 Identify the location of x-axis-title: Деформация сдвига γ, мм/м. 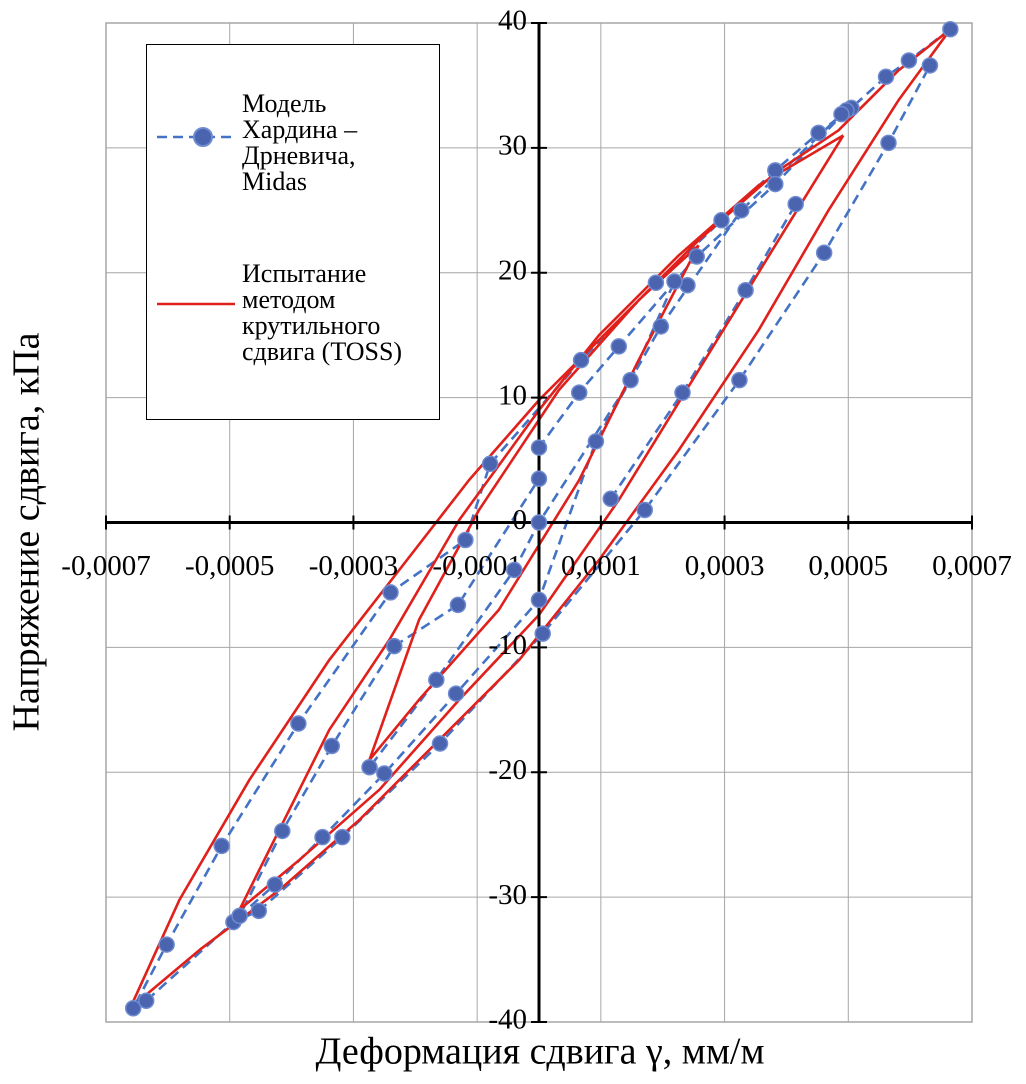
(540, 1052).